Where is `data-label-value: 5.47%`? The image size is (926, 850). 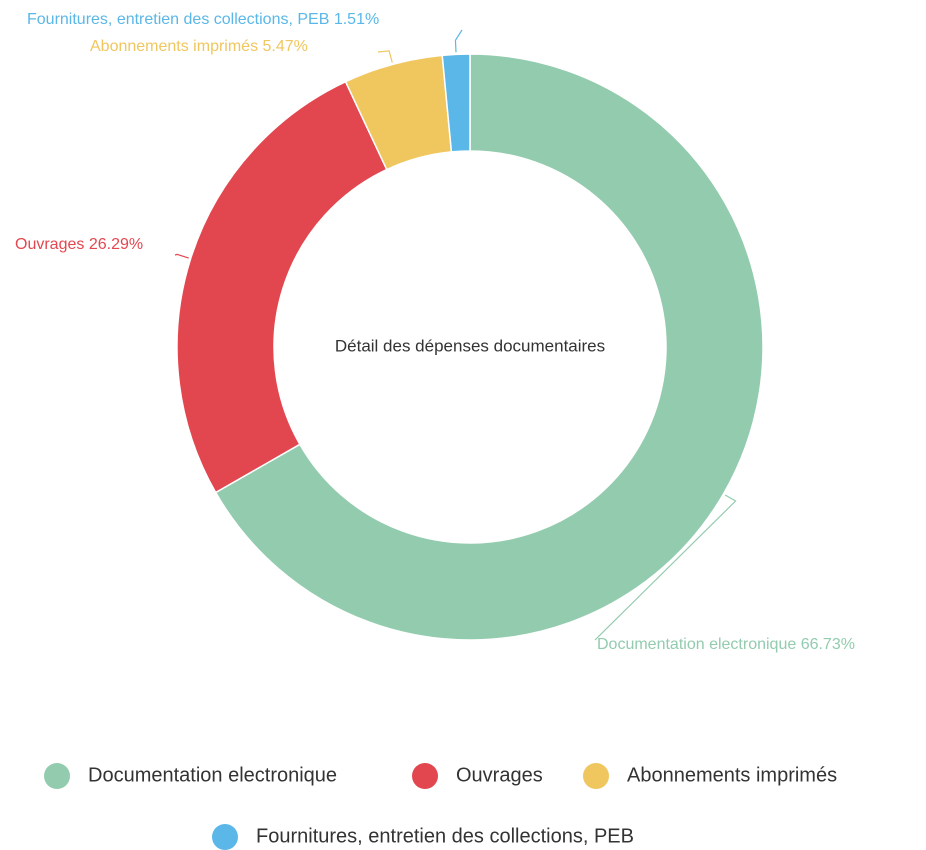
data-label-value: 5.47% is located at coordinates (285, 46).